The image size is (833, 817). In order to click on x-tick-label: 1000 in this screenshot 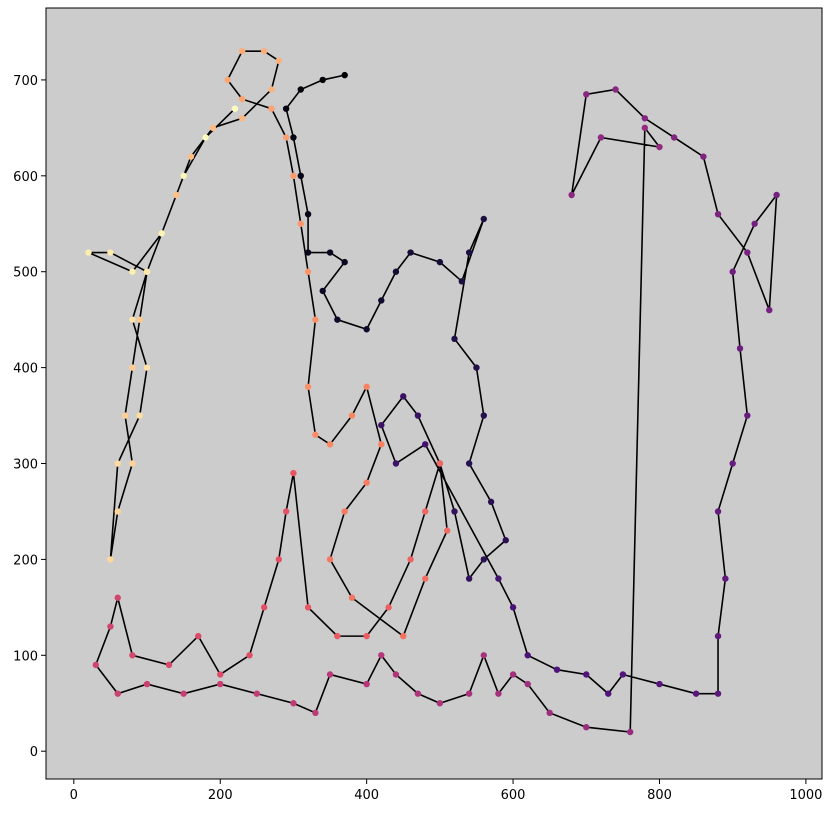, I will do `click(805, 795)`.